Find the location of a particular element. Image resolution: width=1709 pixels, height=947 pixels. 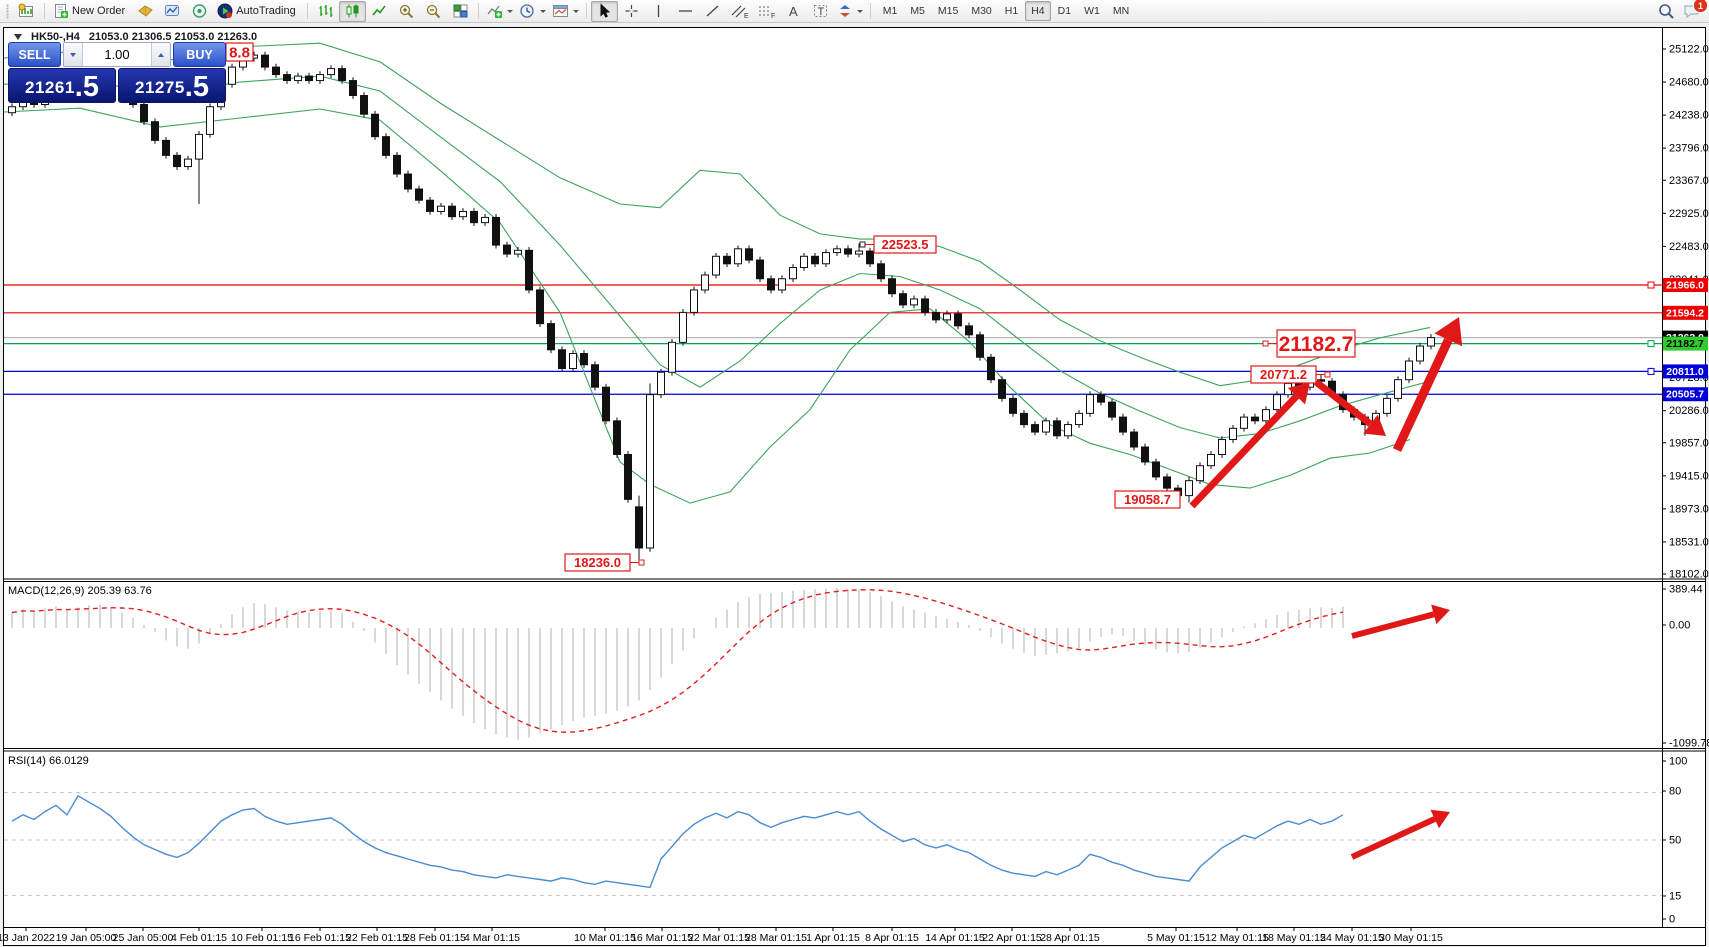

autotrading-button: AutoTrading is located at coordinates (258, 11).